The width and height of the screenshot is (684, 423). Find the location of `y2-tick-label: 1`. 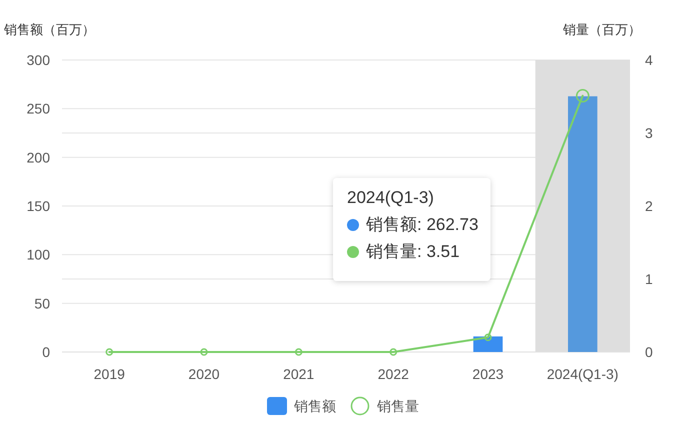

y2-tick-label: 1 is located at coordinates (649, 279).